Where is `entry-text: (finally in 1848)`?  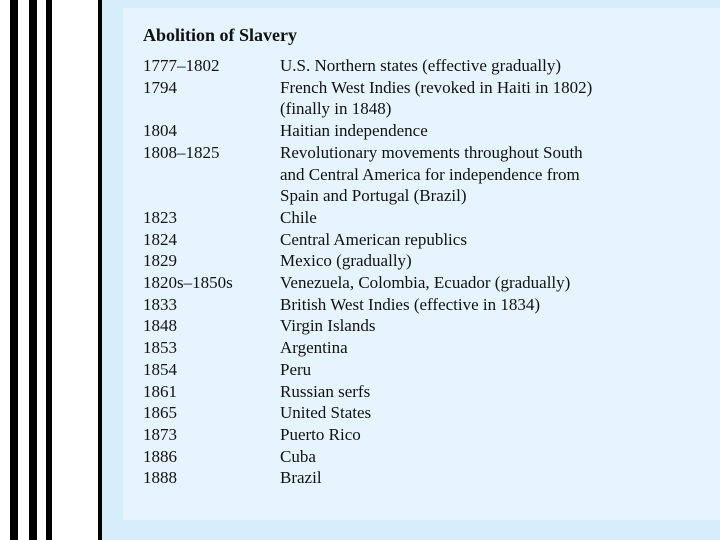 entry-text: (finally in 1848) is located at coordinates (336, 109).